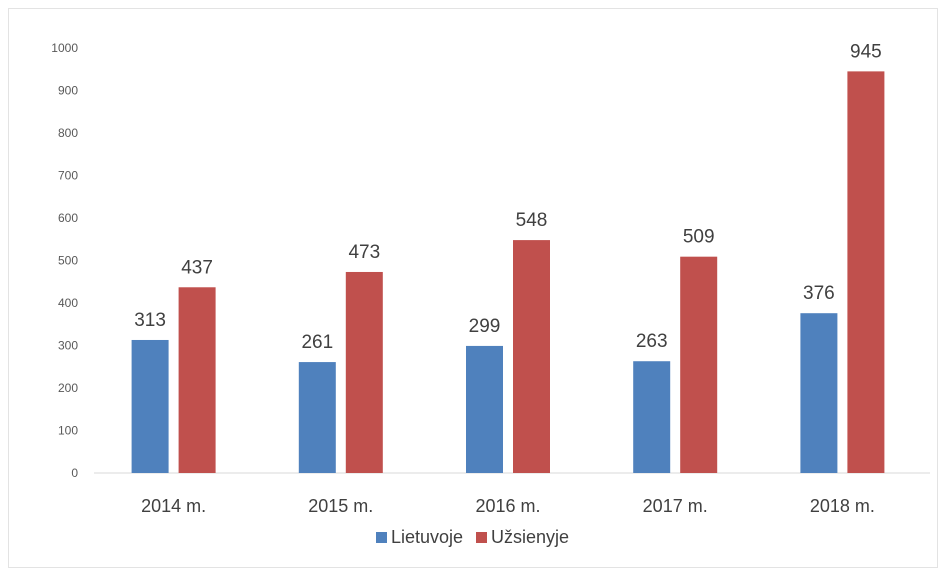 The image size is (944, 574). What do you see at coordinates (68, 218) in the screenshot?
I see `y-tick-label: 600` at bounding box center [68, 218].